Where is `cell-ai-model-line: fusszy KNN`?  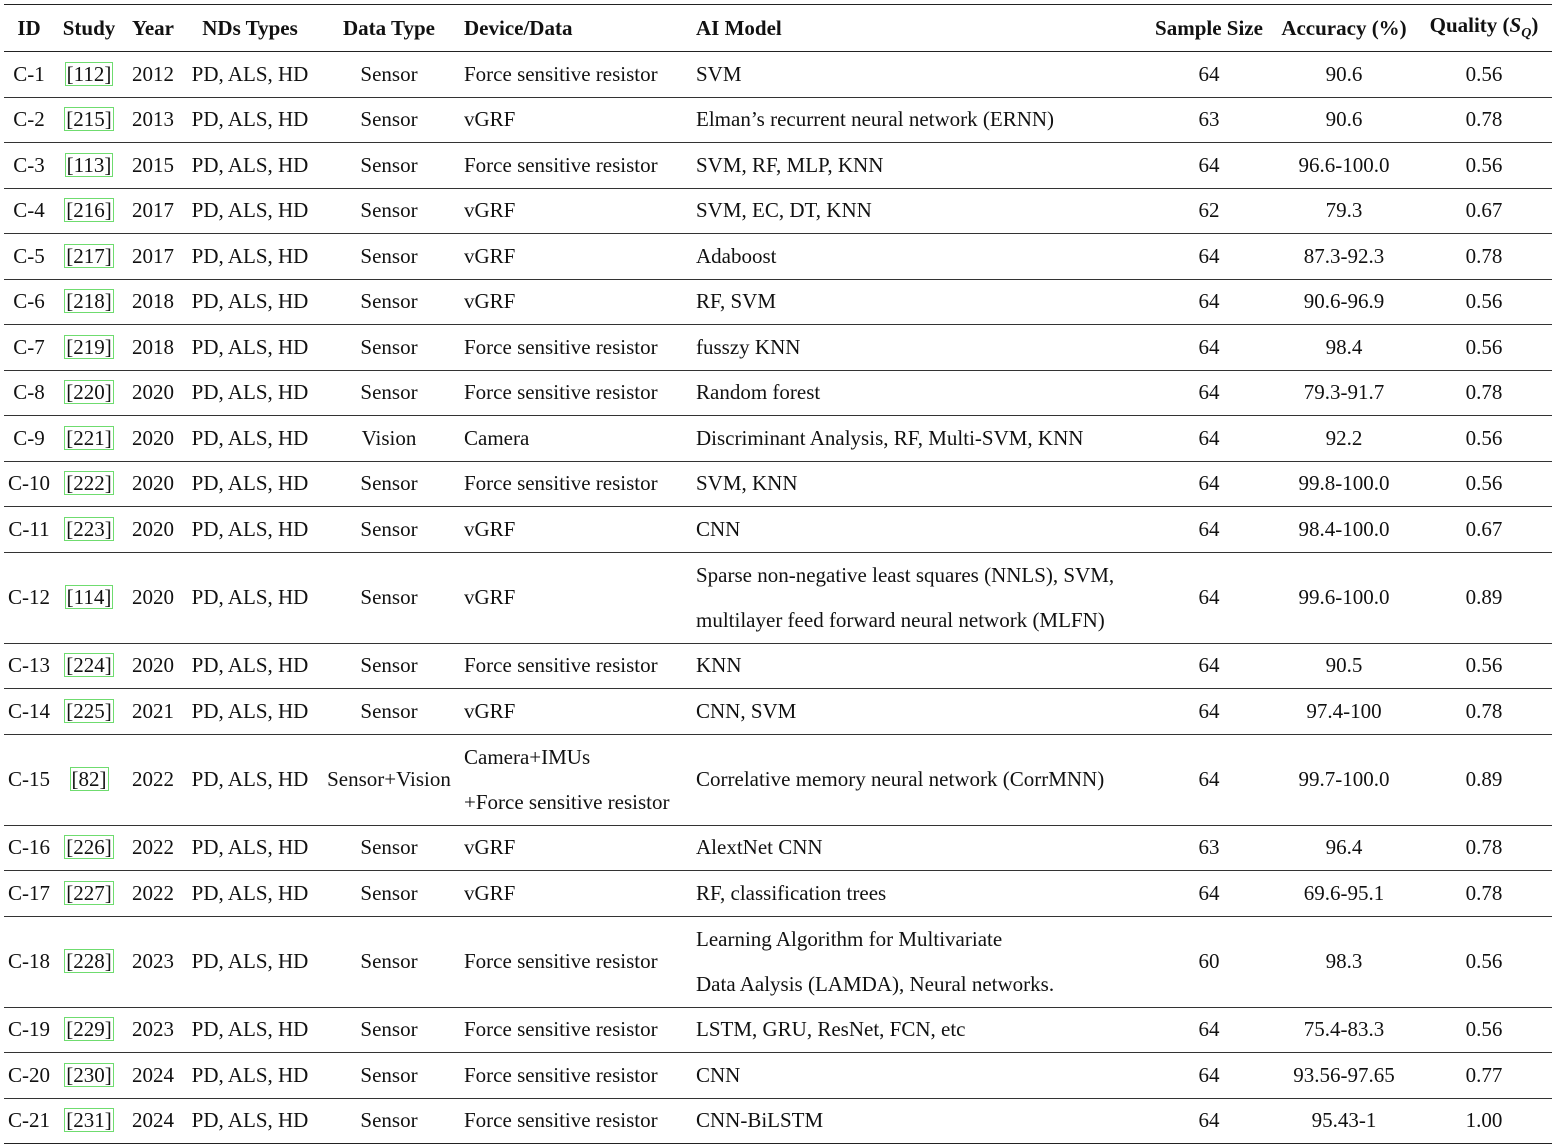 cell-ai-model-line: fusszy KNN is located at coordinates (748, 346).